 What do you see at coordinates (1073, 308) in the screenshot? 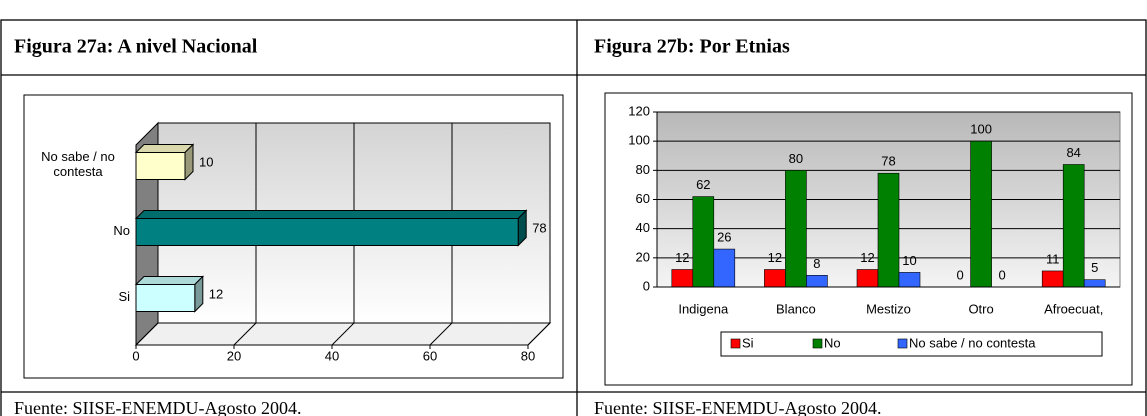
I see `x-tick-label: Afroecuat,` at bounding box center [1073, 308].